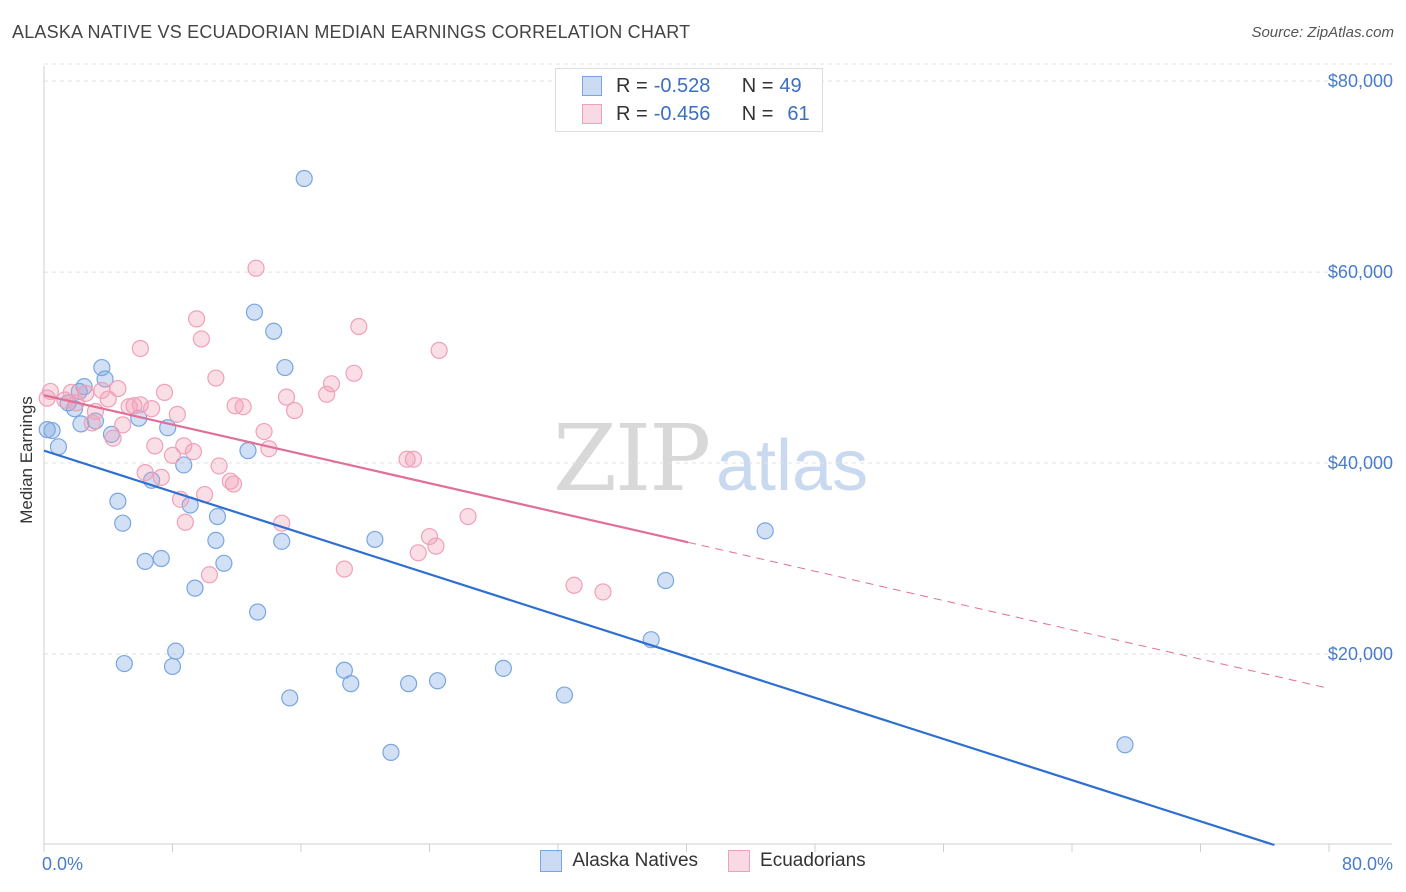 The width and height of the screenshot is (1406, 892). I want to click on legend-item-ecuadorians: Ecuadorians, so click(797, 861).